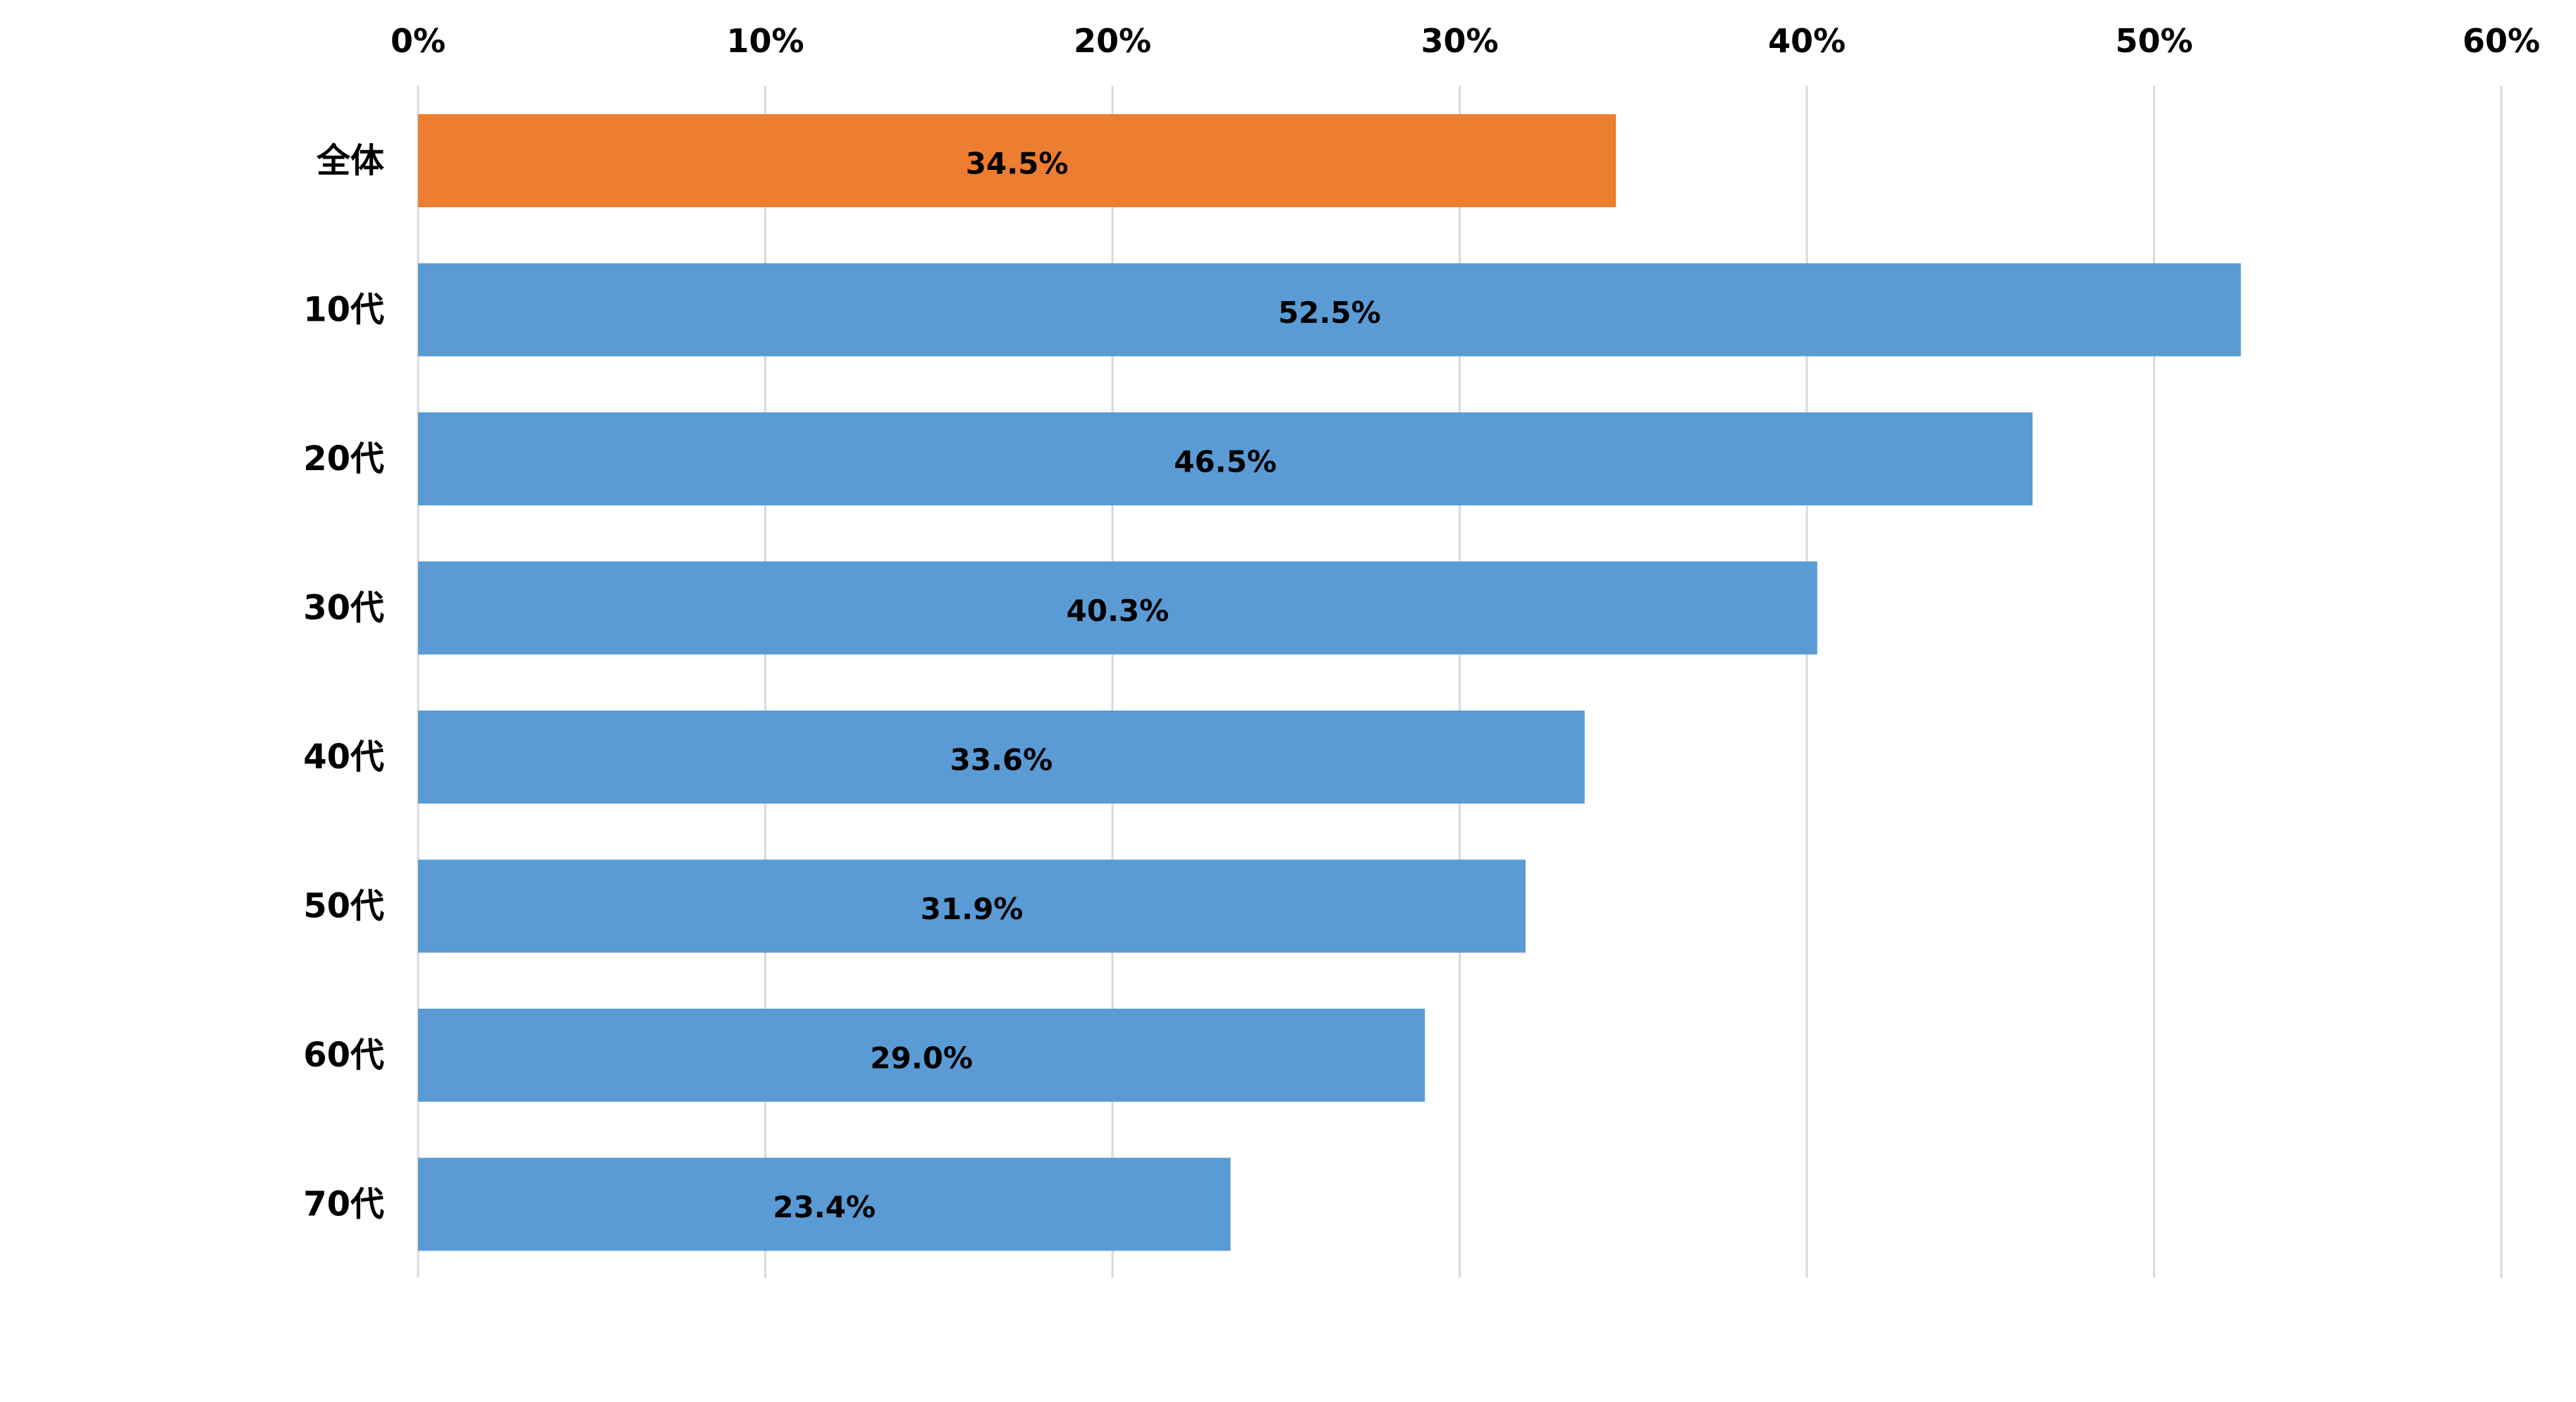  What do you see at coordinates (1112, 41) in the screenshot?
I see `x-tick-label: 20%` at bounding box center [1112, 41].